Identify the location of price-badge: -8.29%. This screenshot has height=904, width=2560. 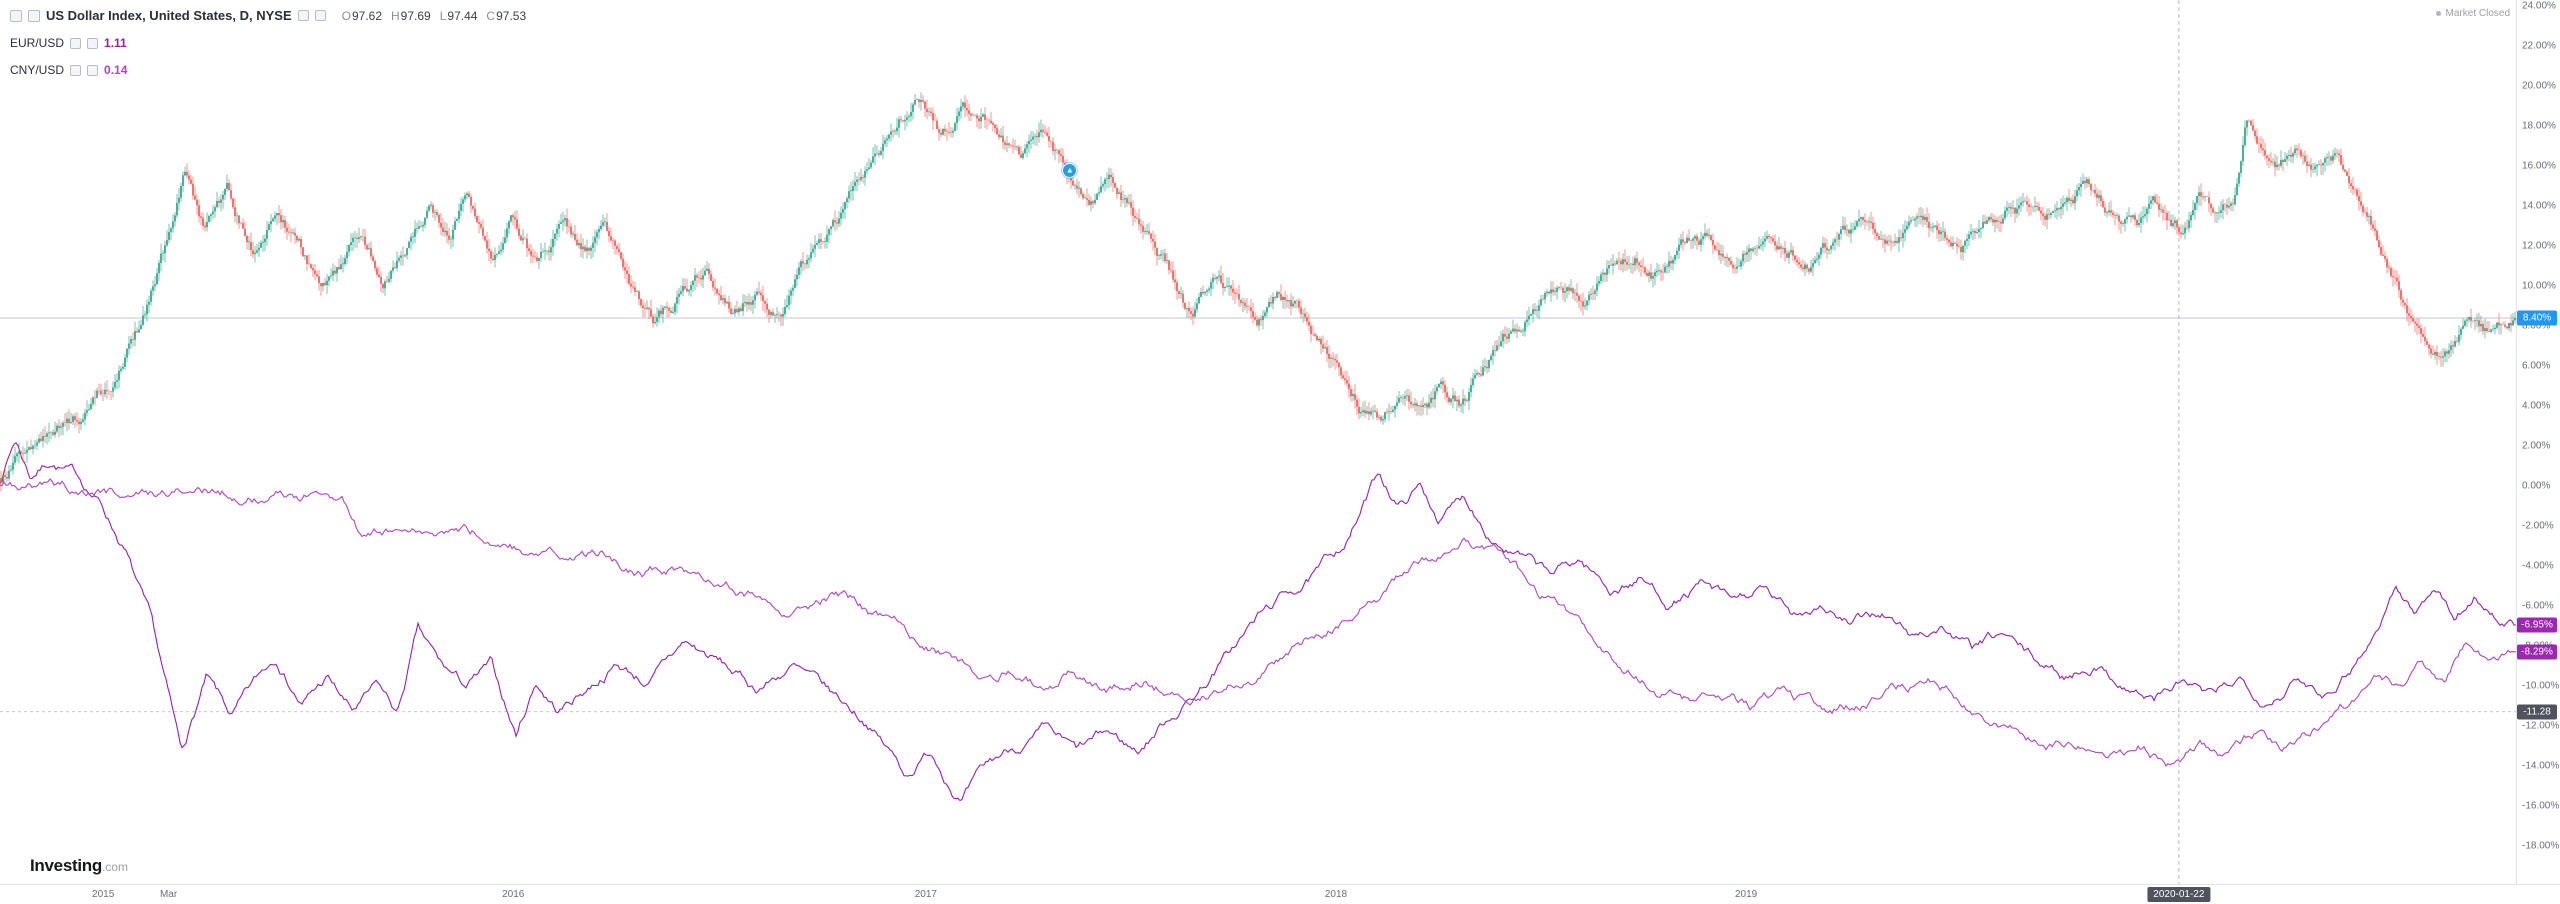
(2537, 652).